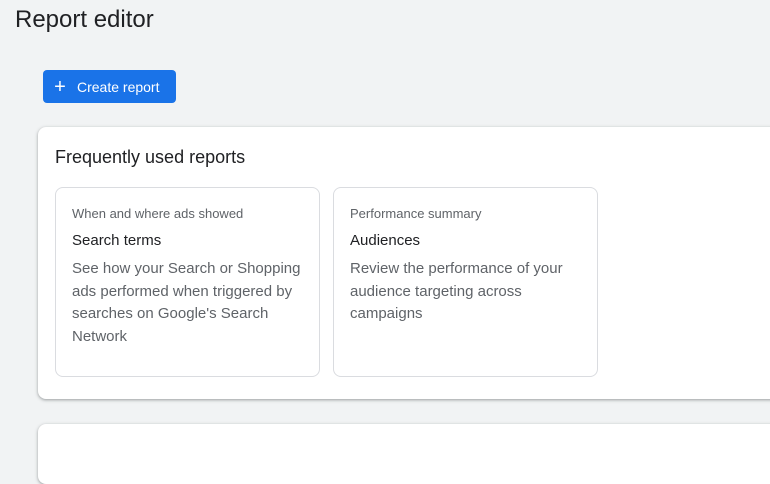  Describe the element at coordinates (84, 19) in the screenshot. I see `page-title: Report editor` at that location.